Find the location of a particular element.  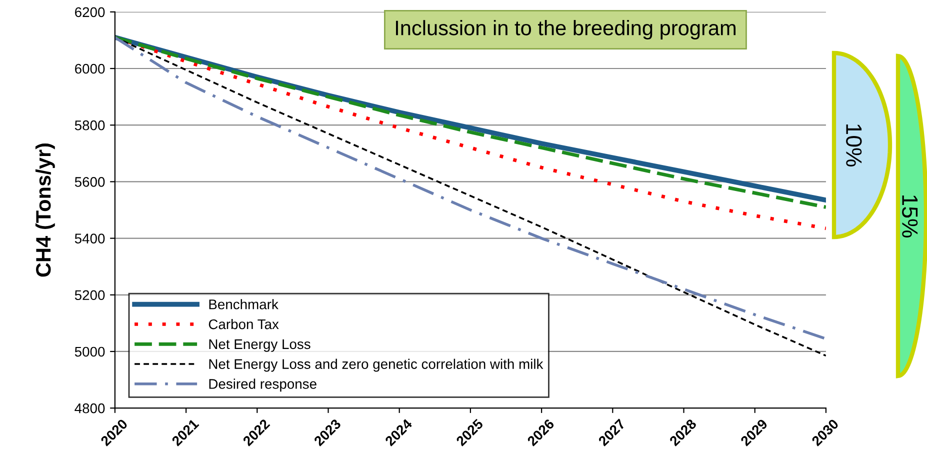

y-tick-label: 6000 is located at coordinates (90, 69).